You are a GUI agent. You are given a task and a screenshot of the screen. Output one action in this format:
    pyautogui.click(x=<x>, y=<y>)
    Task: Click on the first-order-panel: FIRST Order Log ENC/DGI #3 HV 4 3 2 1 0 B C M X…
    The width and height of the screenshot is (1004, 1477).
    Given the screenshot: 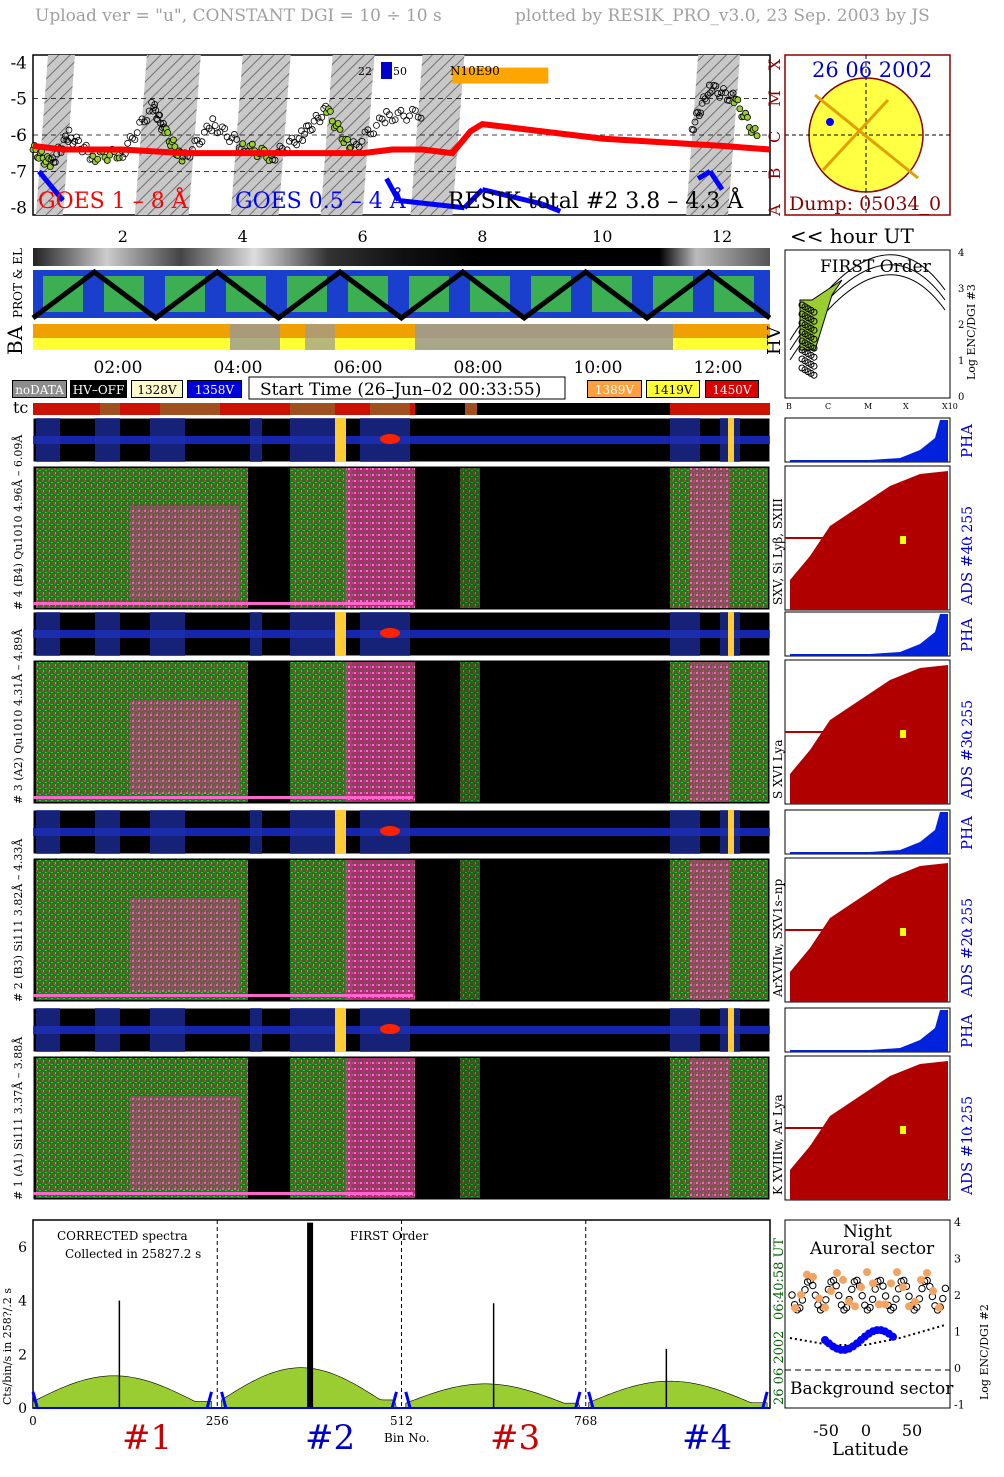 What is the action you would take?
    pyautogui.click(x=871, y=329)
    